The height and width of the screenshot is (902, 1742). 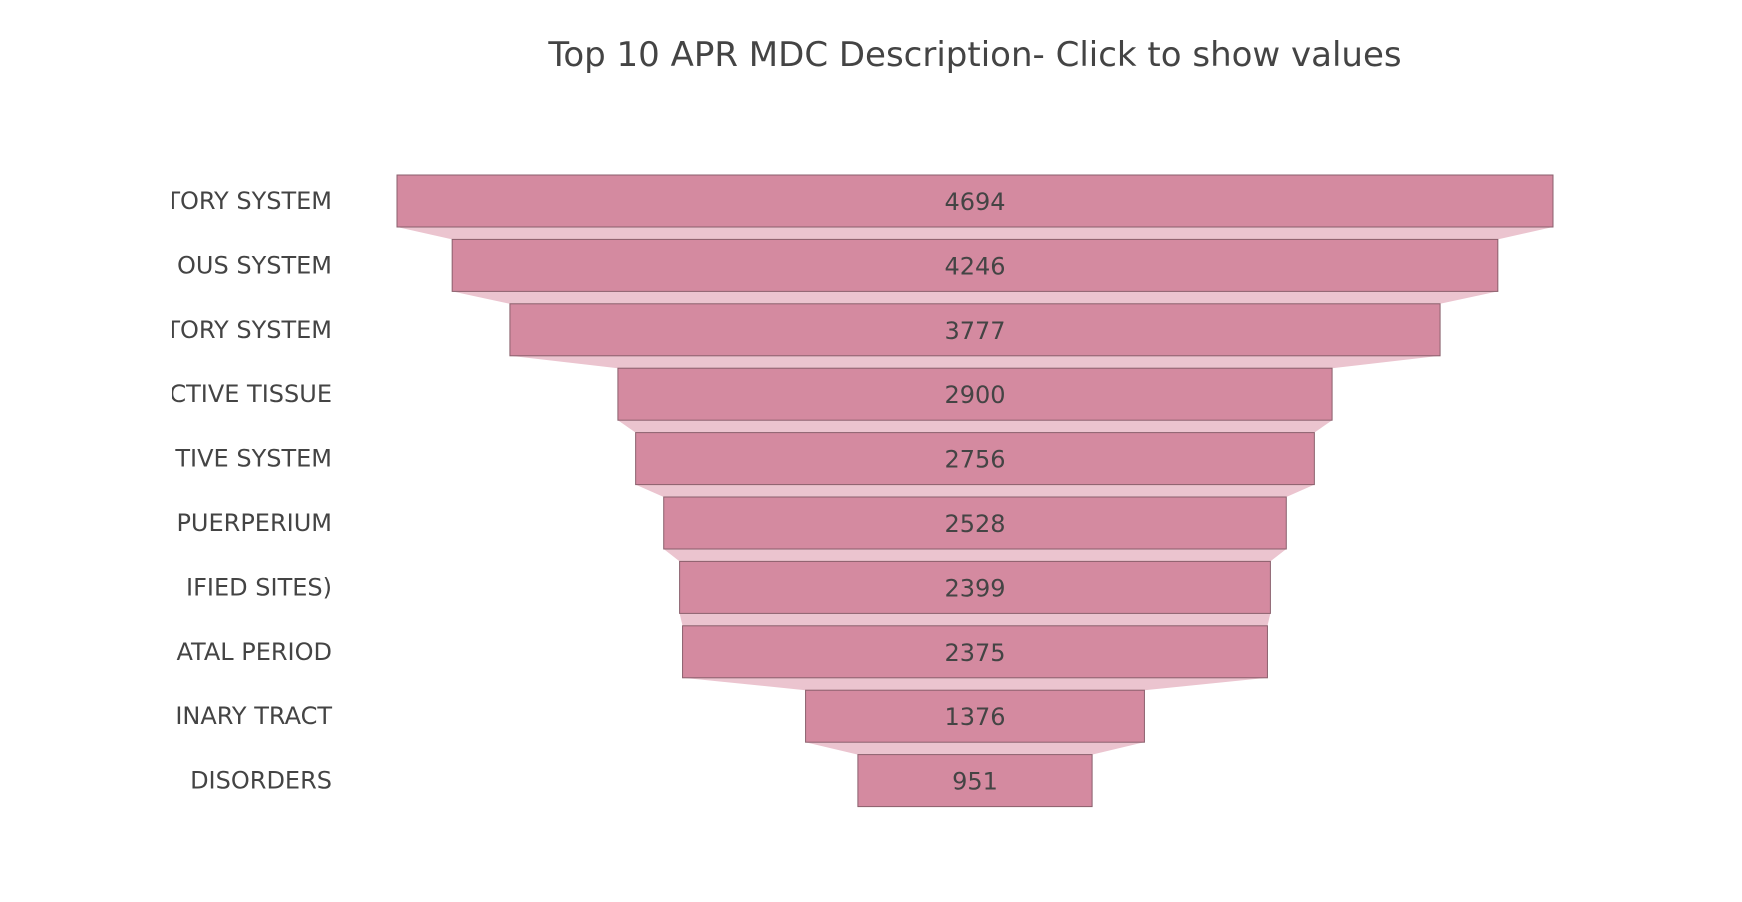 I want to click on y-axis-tick-label: IFIED SITES), so click(x=259, y=587).